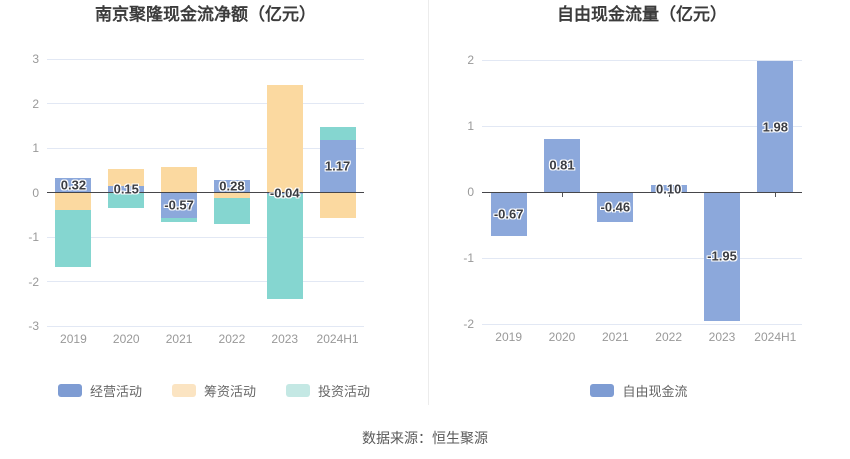 The width and height of the screenshot is (850, 459). I want to click on bar-label-operating-2019: 0.32, so click(73, 185).